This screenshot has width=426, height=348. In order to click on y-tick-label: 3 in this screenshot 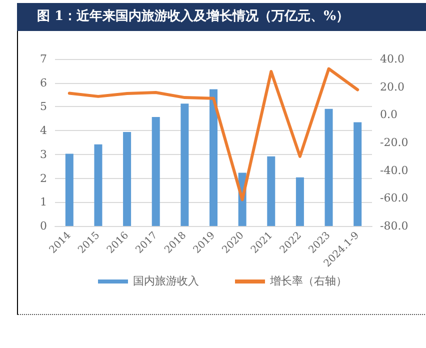, I will do `click(43, 154)`.